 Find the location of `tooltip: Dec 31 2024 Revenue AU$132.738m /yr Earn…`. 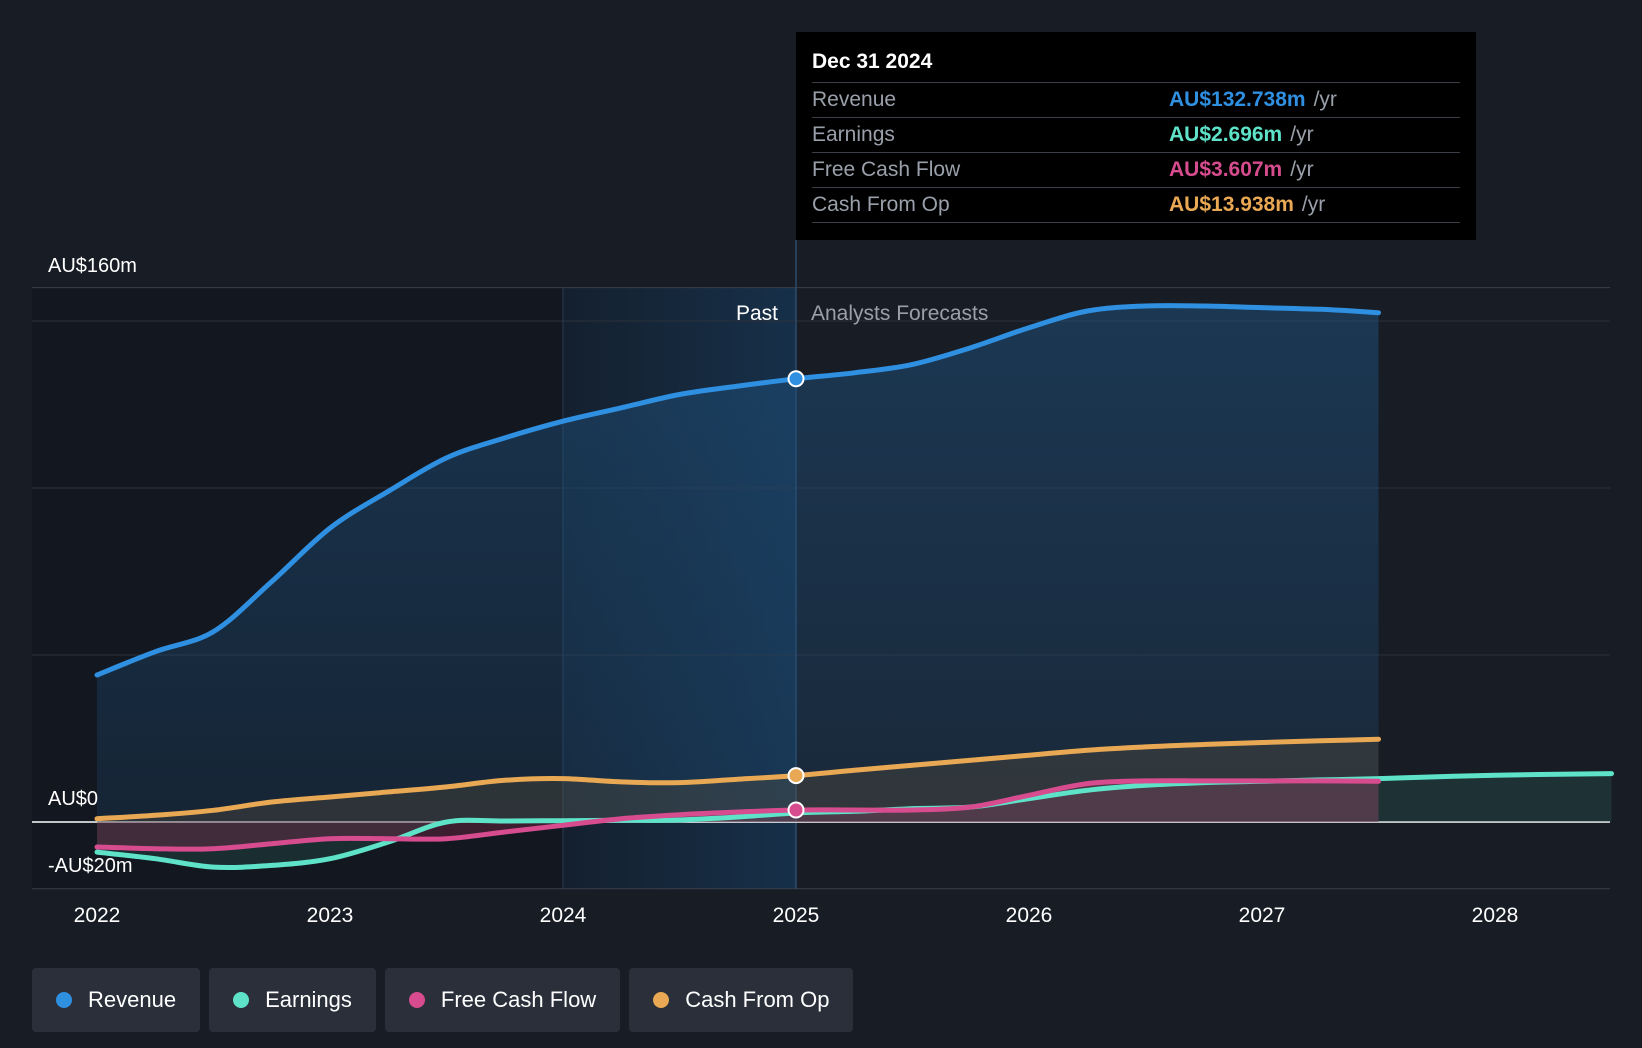

tooltip: Dec 31 2024 Revenue AU$132.738m /yr Earn… is located at coordinates (1136, 136).